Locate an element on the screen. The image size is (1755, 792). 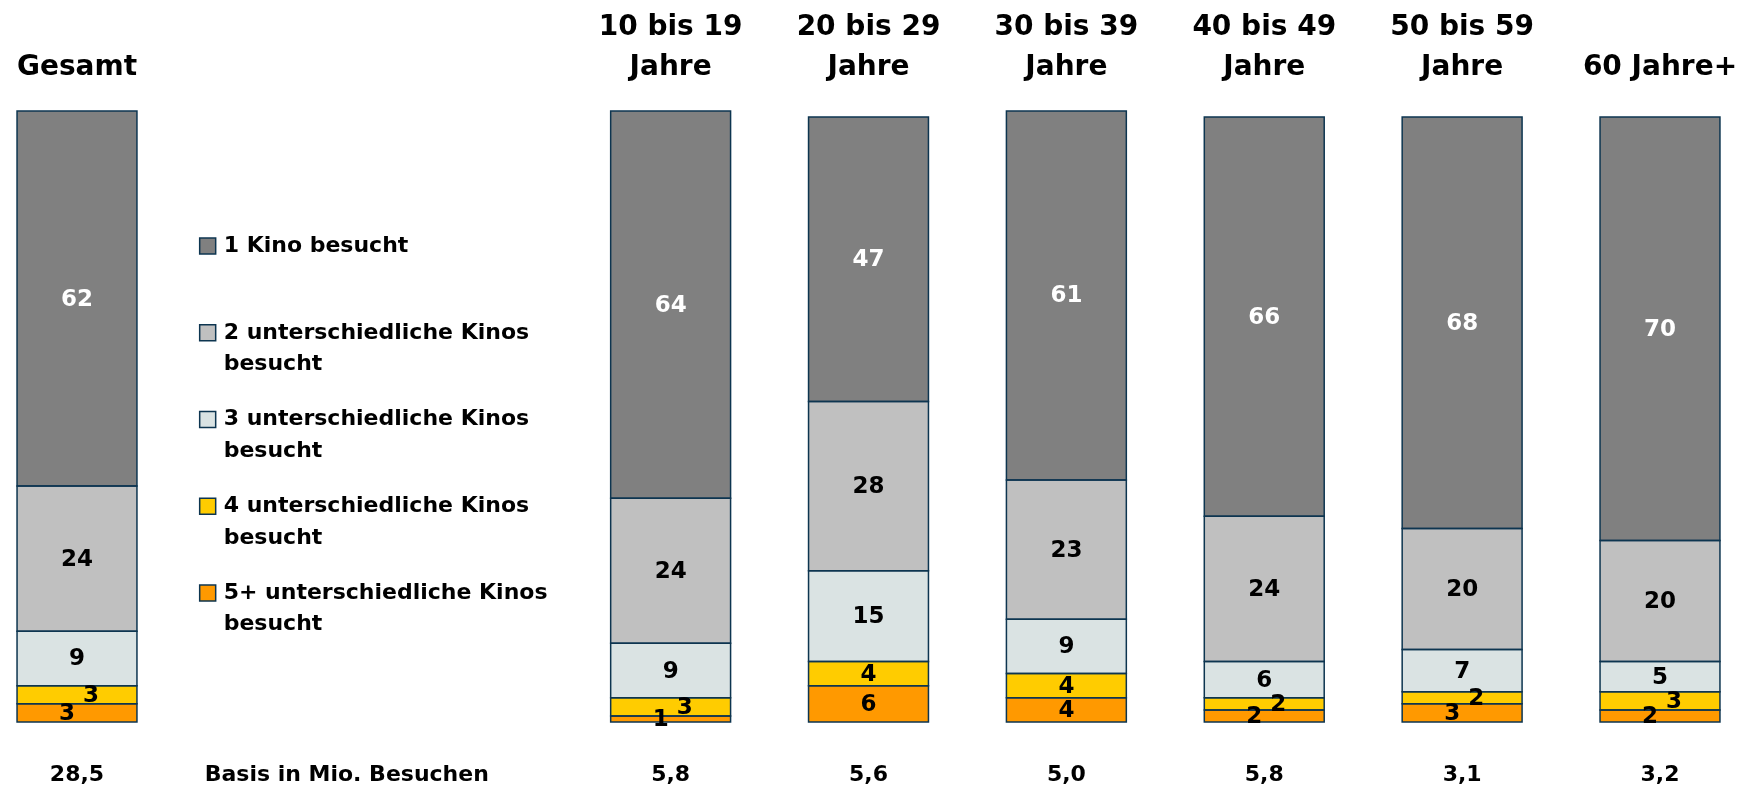
x-tick-label: 60 Jahre+ is located at coordinates (1660, 65).